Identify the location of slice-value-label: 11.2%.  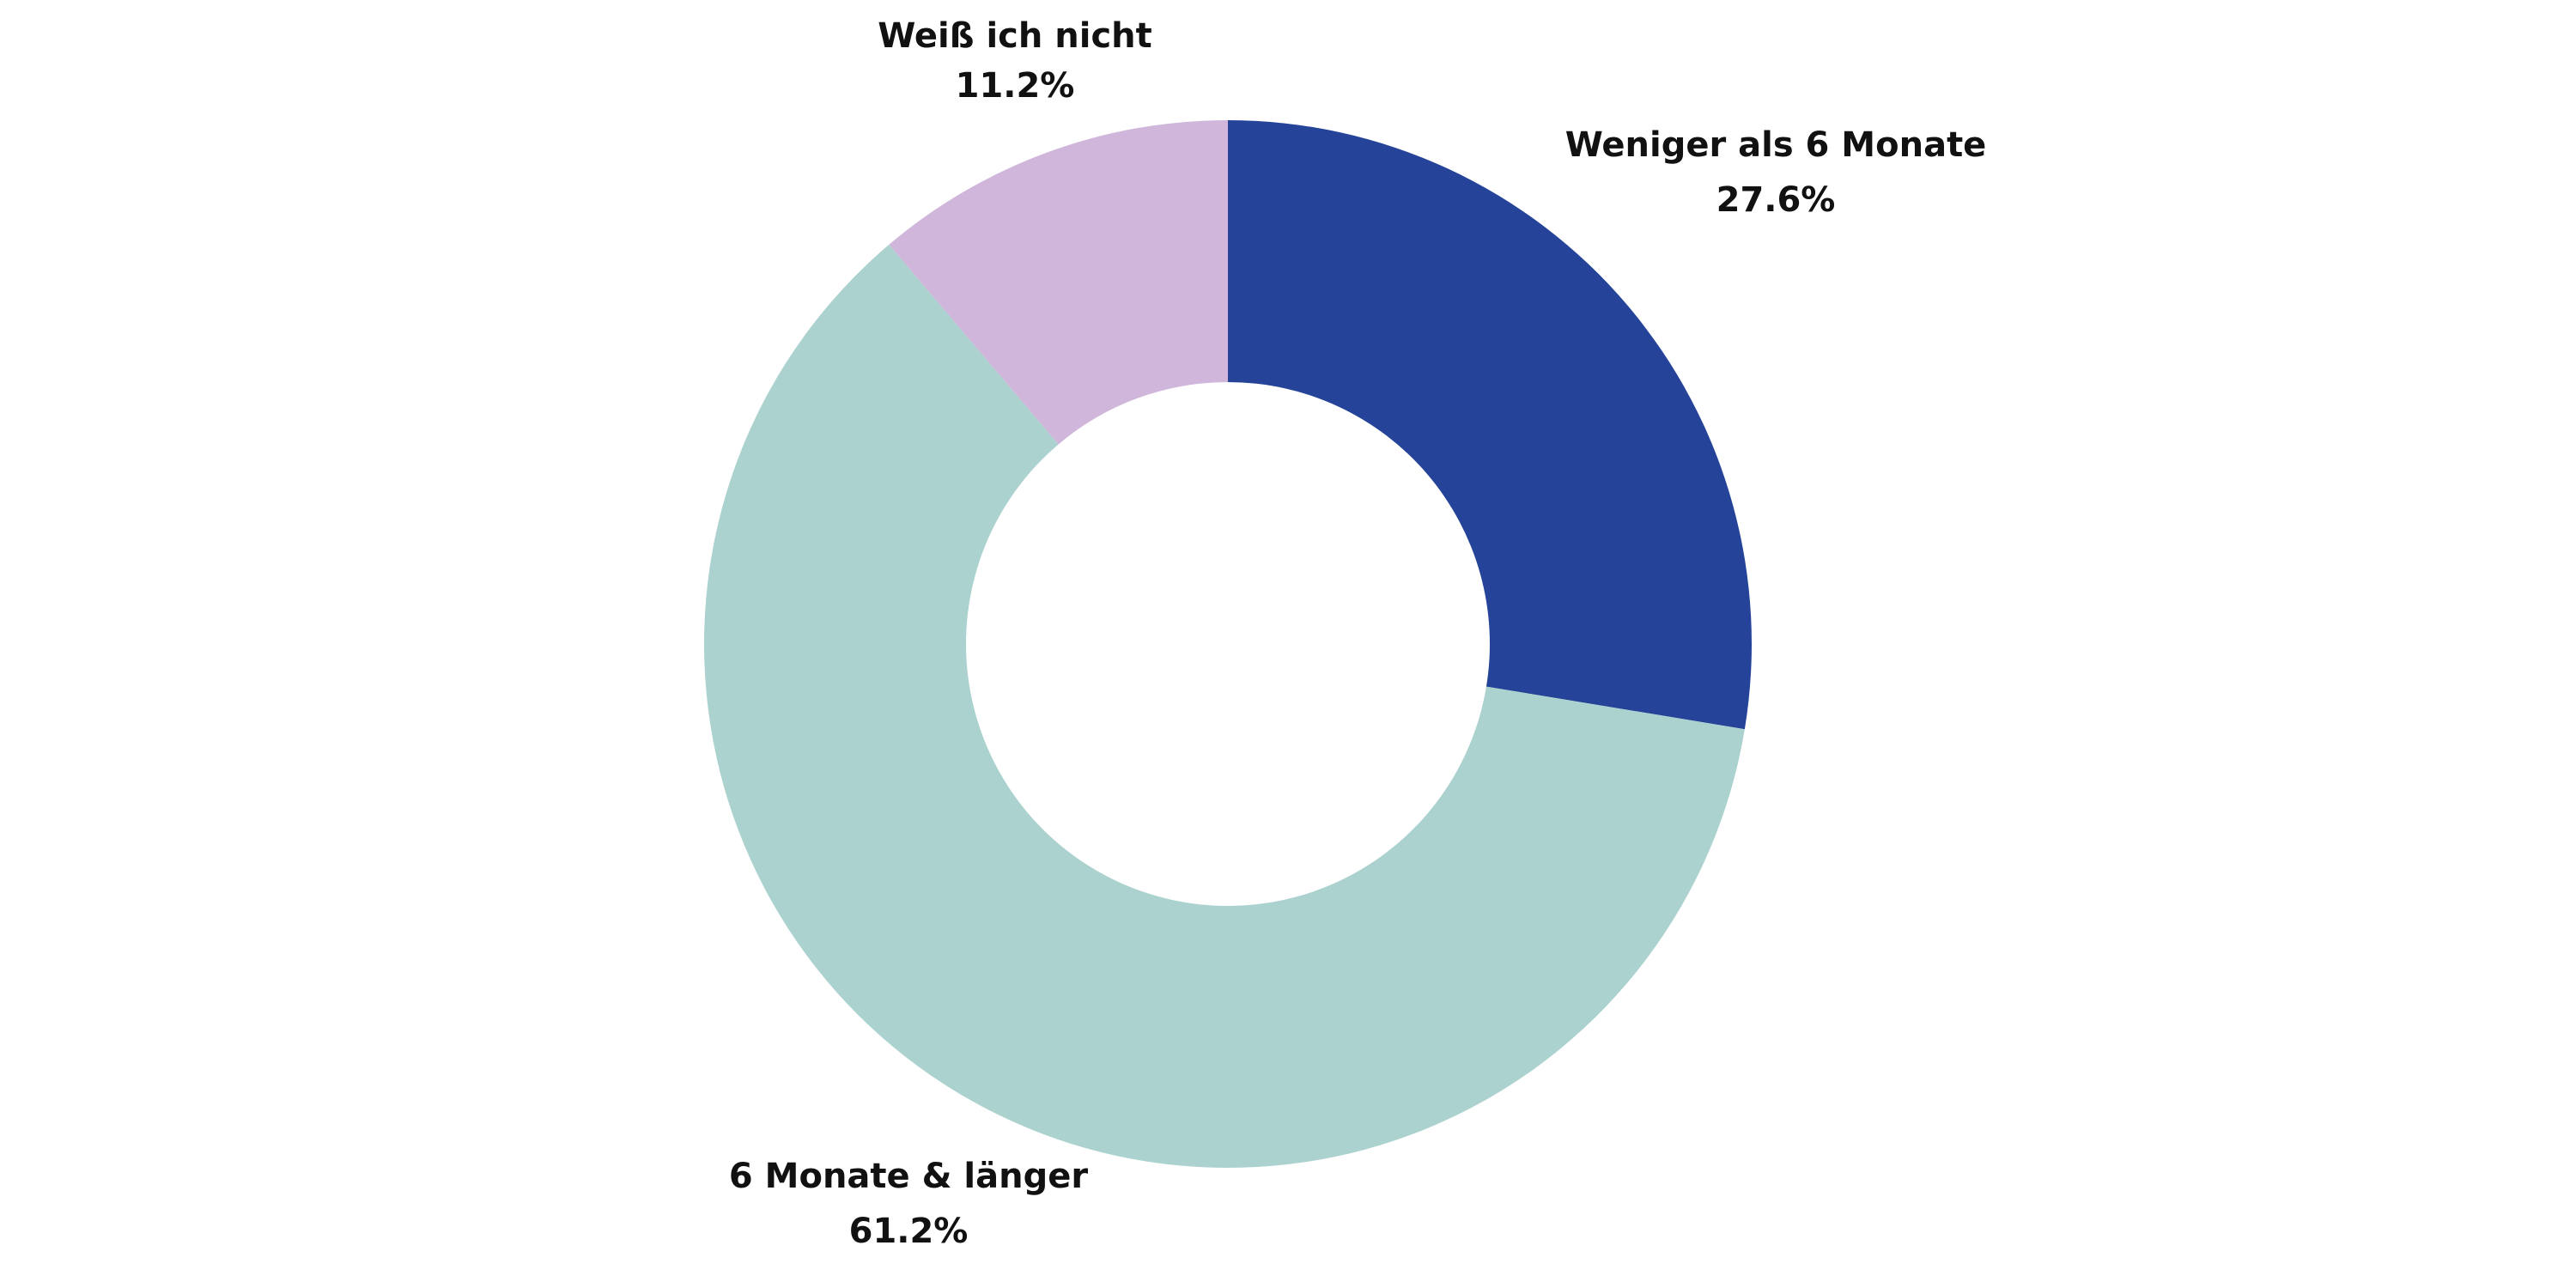
(1016, 86).